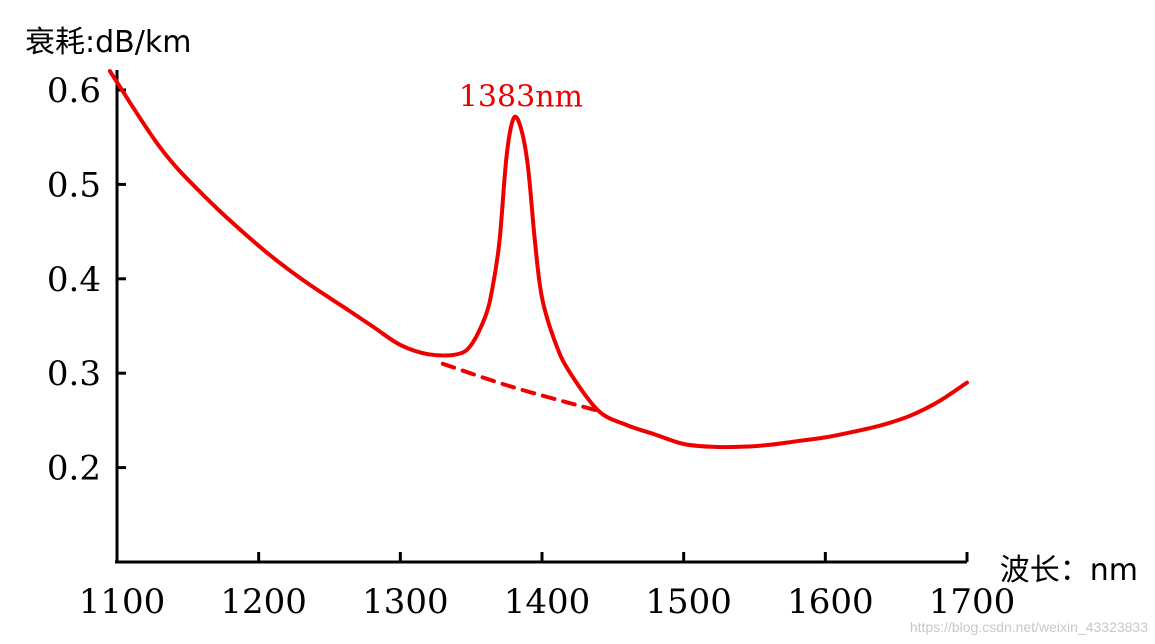 Image resolution: width=1155 pixels, height=644 pixels. Describe the element at coordinates (74, 91) in the screenshot. I see `y-tick-label: 0.6` at that location.